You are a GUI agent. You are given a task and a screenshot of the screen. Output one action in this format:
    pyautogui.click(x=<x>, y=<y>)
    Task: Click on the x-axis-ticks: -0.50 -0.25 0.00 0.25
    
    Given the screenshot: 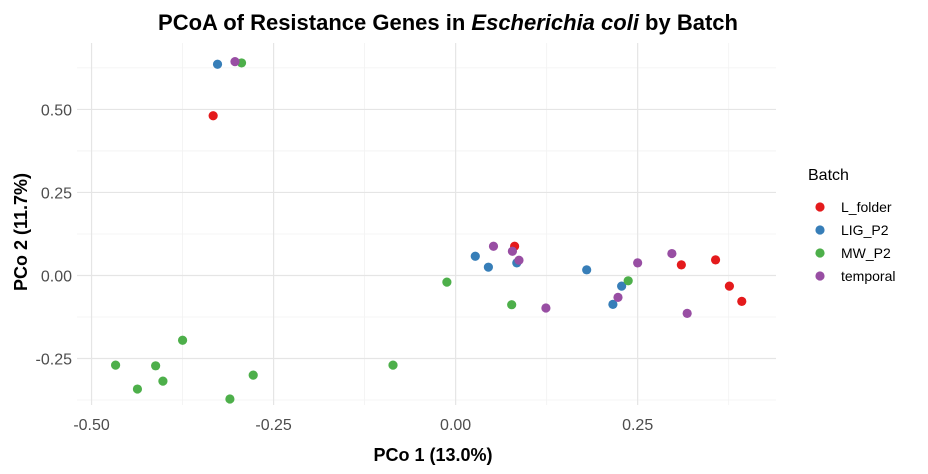 What is the action you would take?
    pyautogui.click(x=363, y=425)
    